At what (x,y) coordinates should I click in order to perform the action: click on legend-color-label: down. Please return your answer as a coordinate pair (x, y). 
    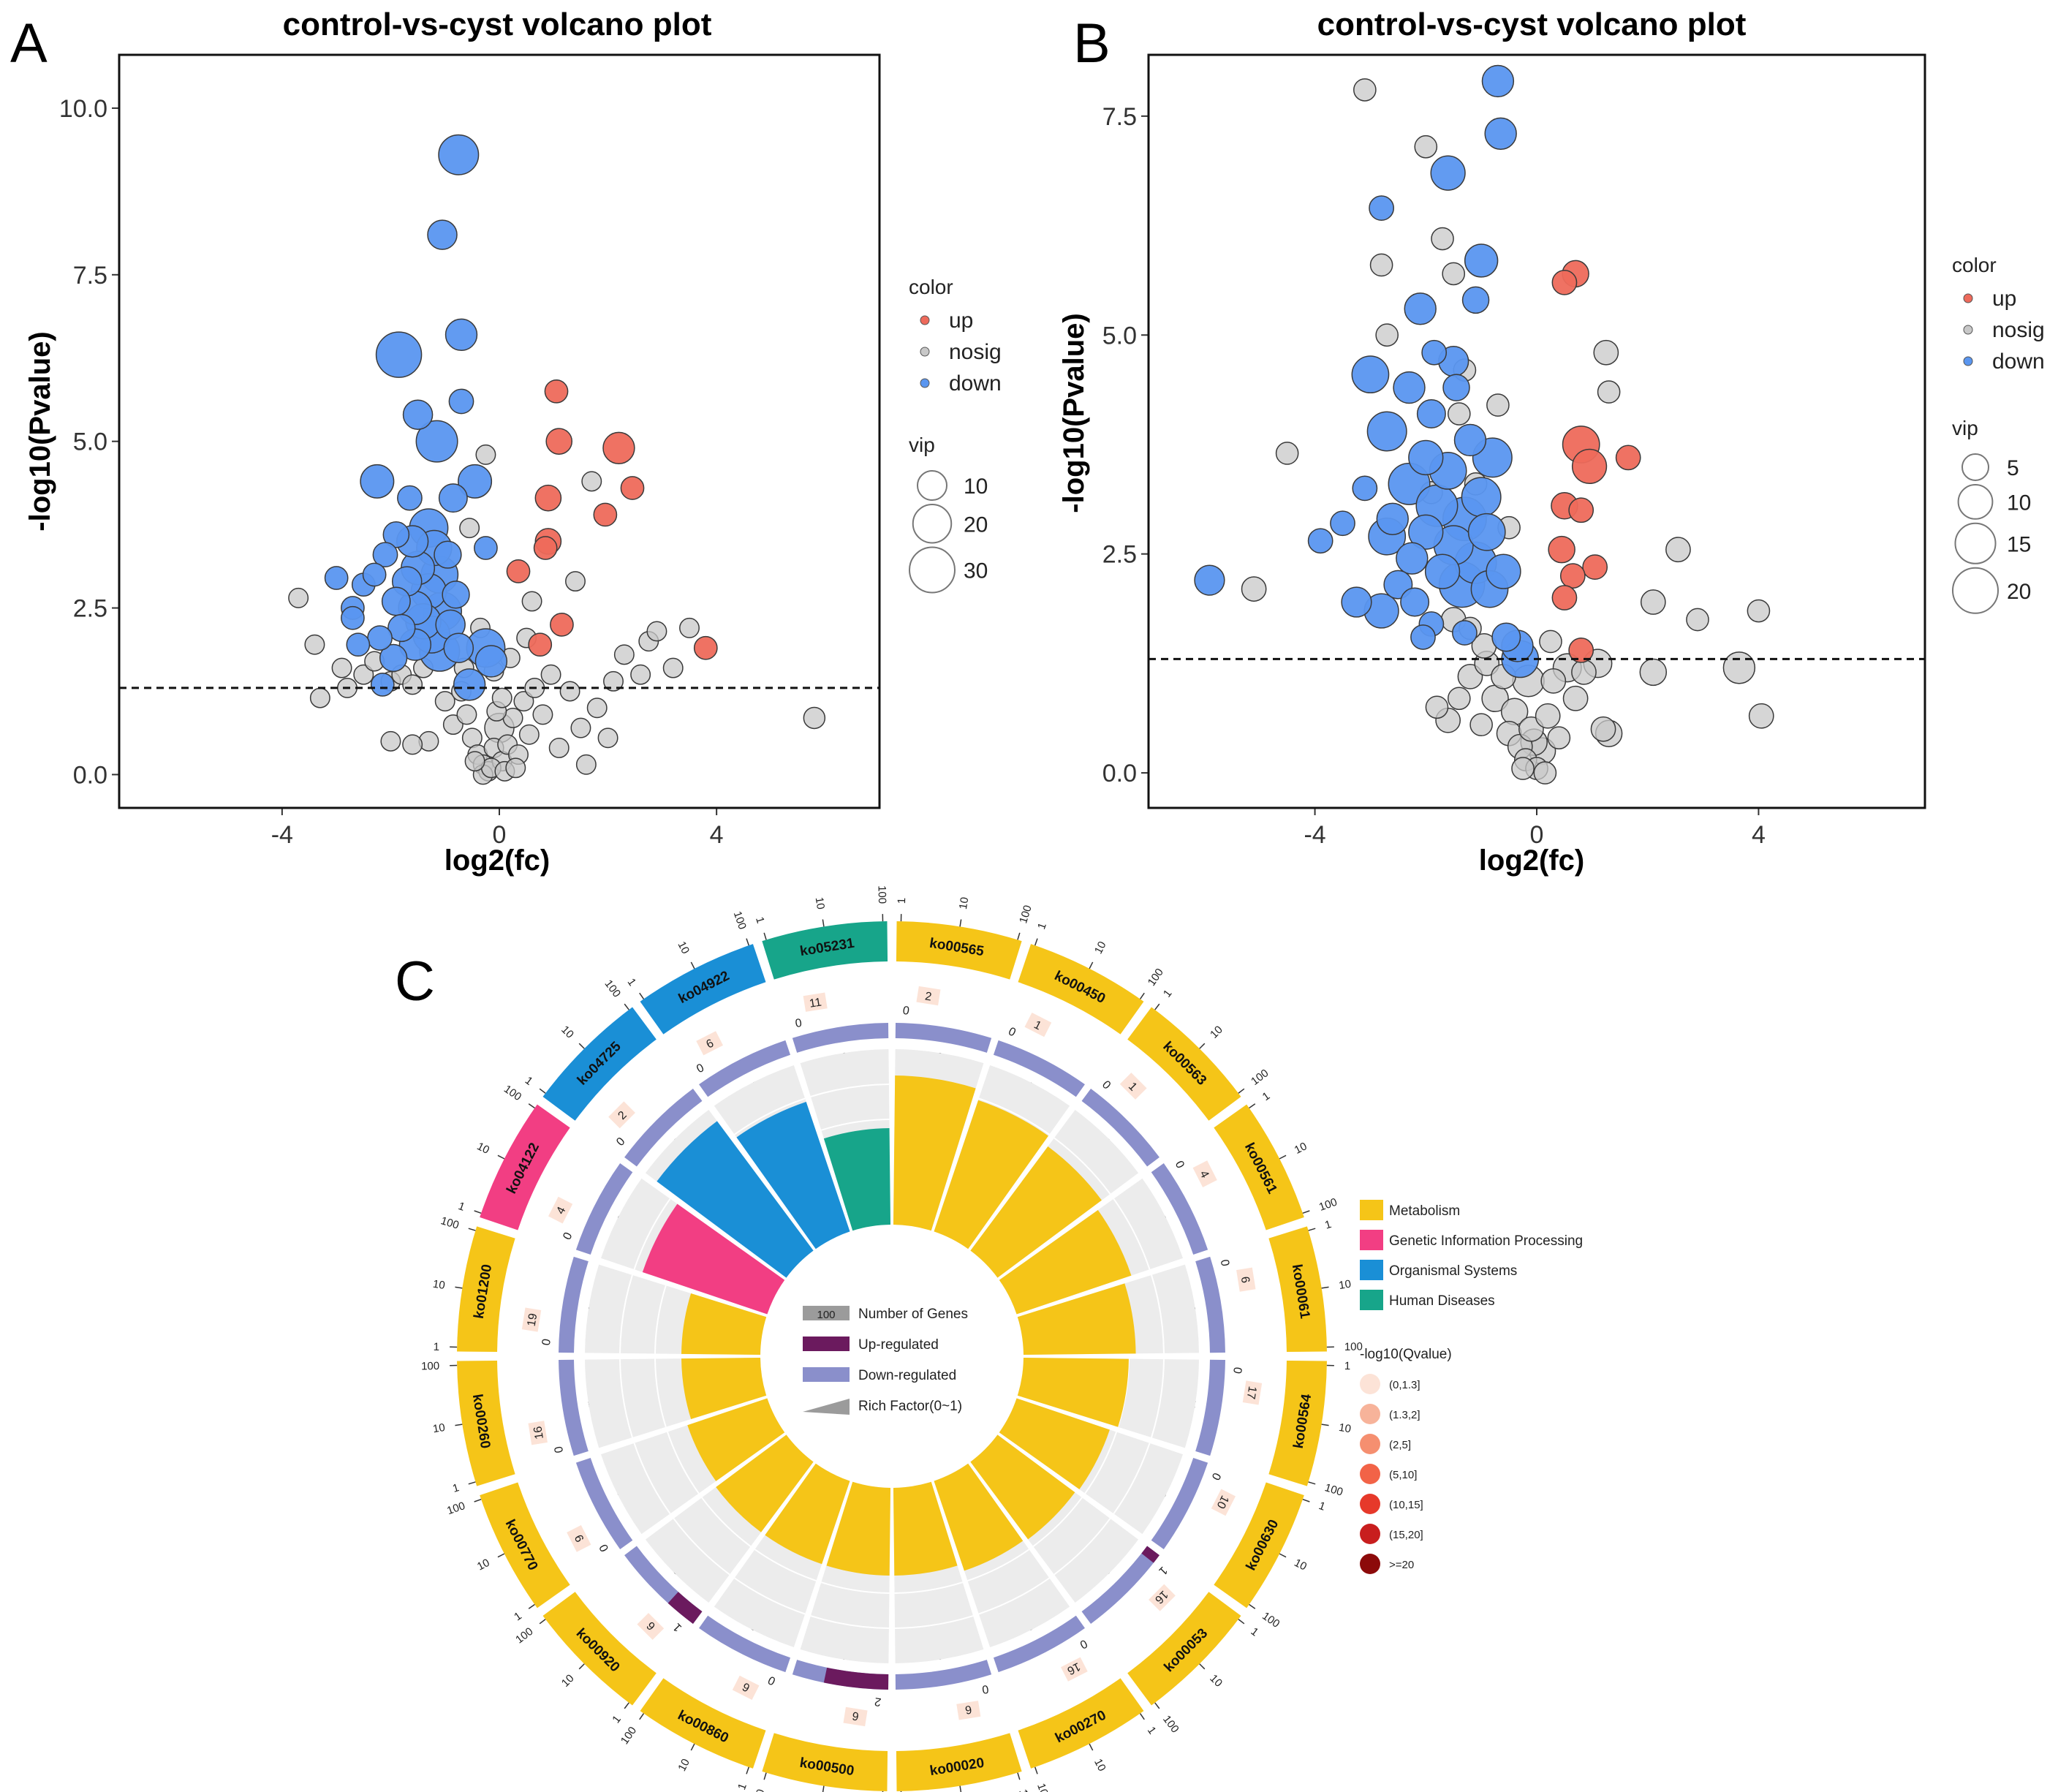
    Looking at the image, I should click on (975, 383).